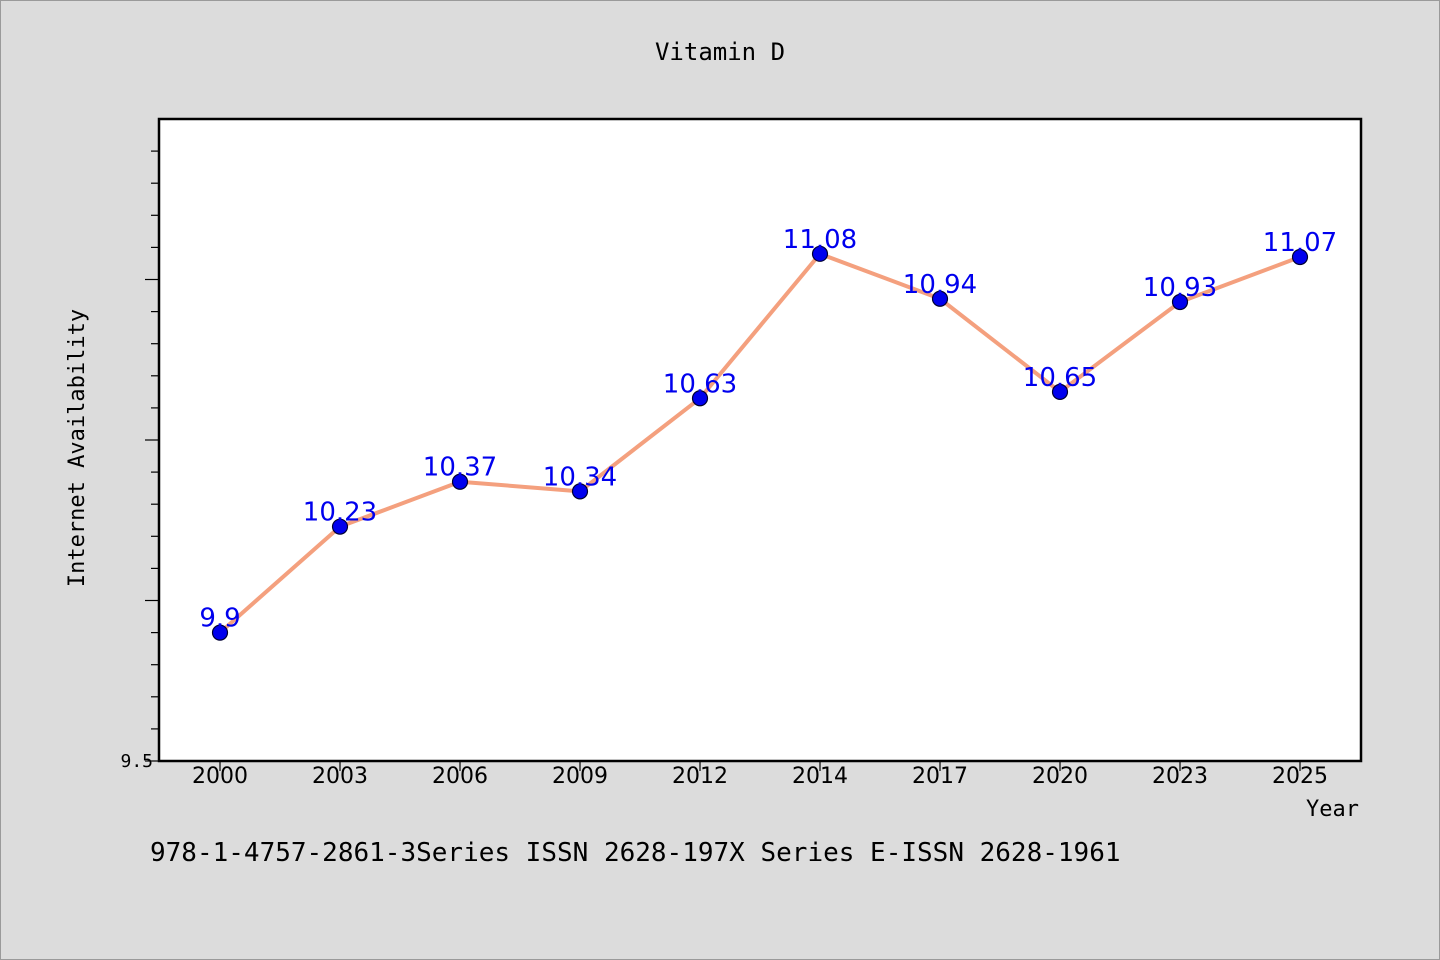 The image size is (1440, 960). Describe the element at coordinates (1300, 776) in the screenshot. I see `x-tick-label: 2025` at that location.